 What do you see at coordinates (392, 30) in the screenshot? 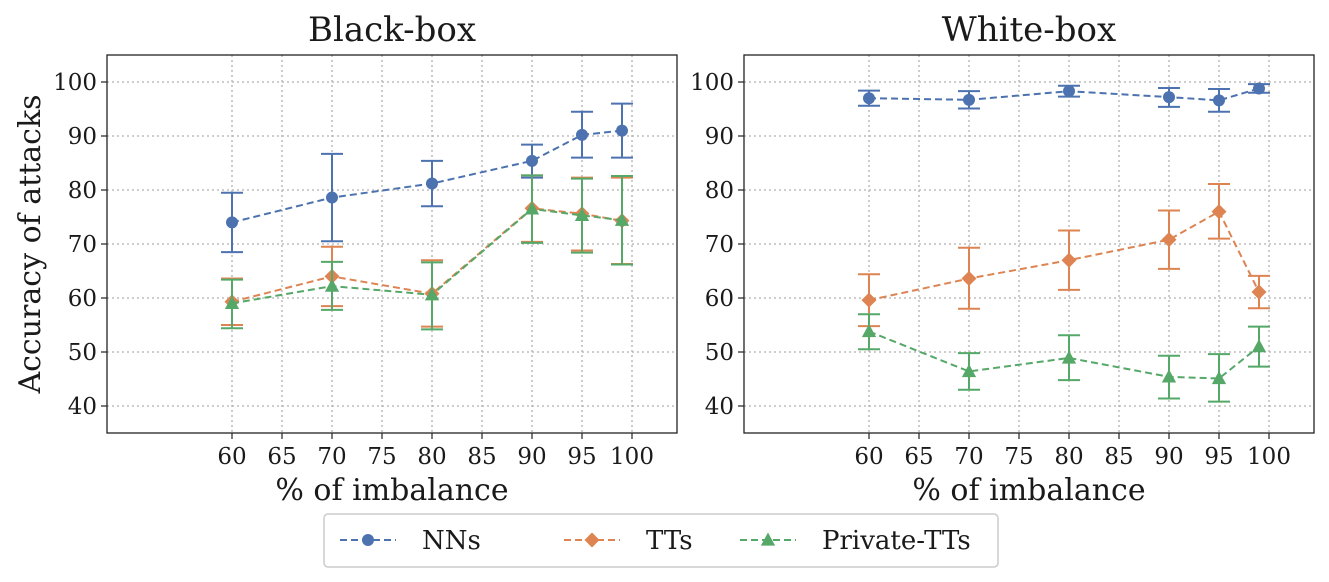
I see `chart-title: Black-box` at bounding box center [392, 30].